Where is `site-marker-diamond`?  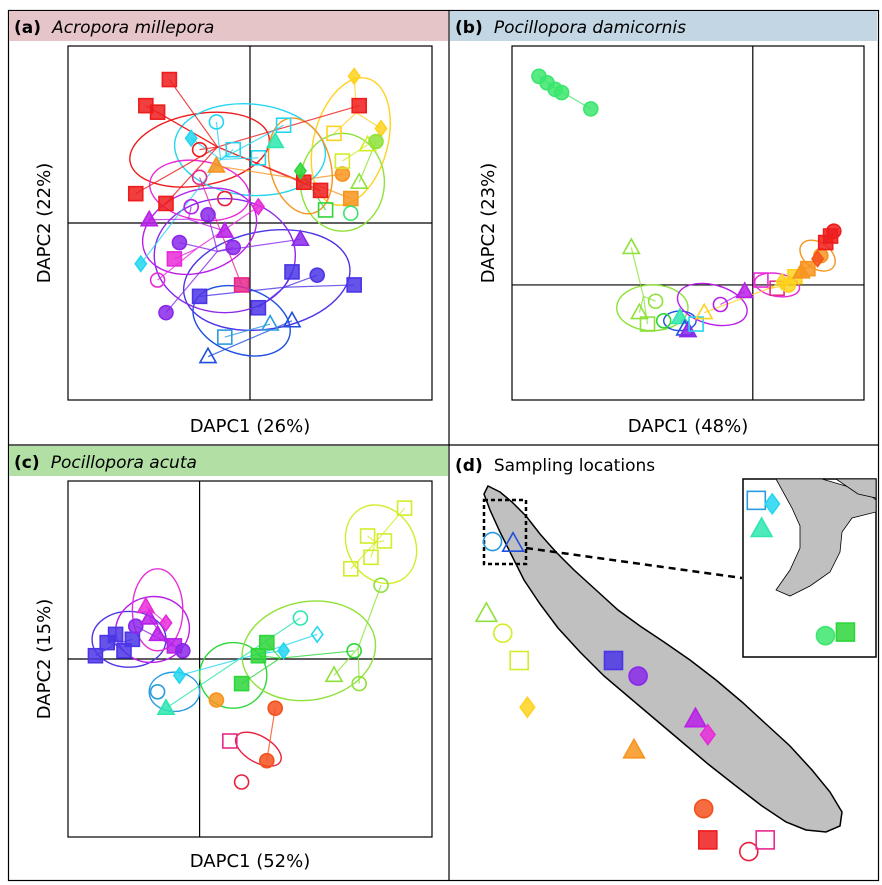 site-marker-diamond is located at coordinates (527, 707).